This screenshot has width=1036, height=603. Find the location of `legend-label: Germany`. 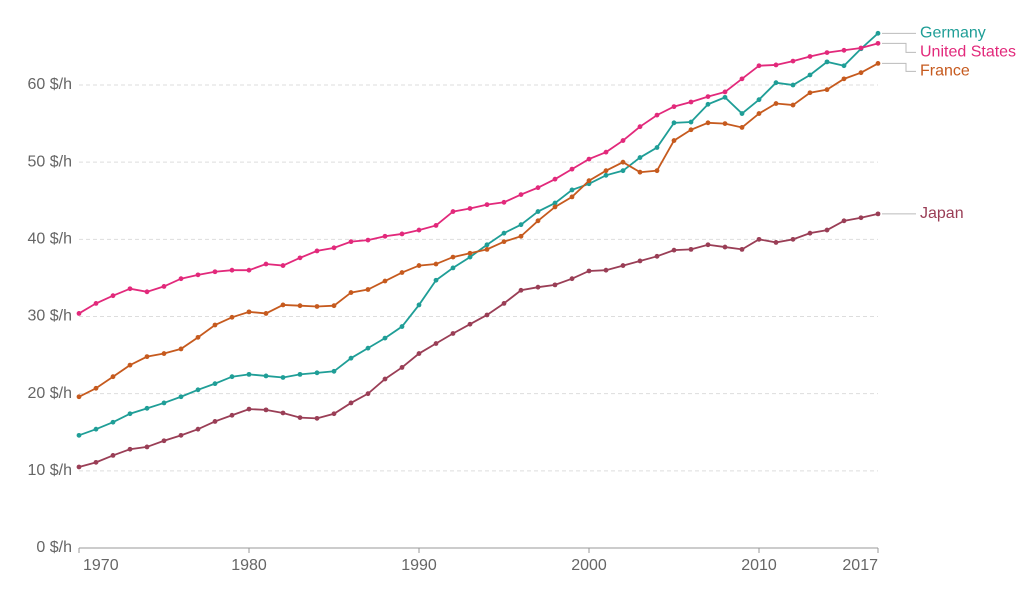

legend-label: Germany is located at coordinates (953, 33).